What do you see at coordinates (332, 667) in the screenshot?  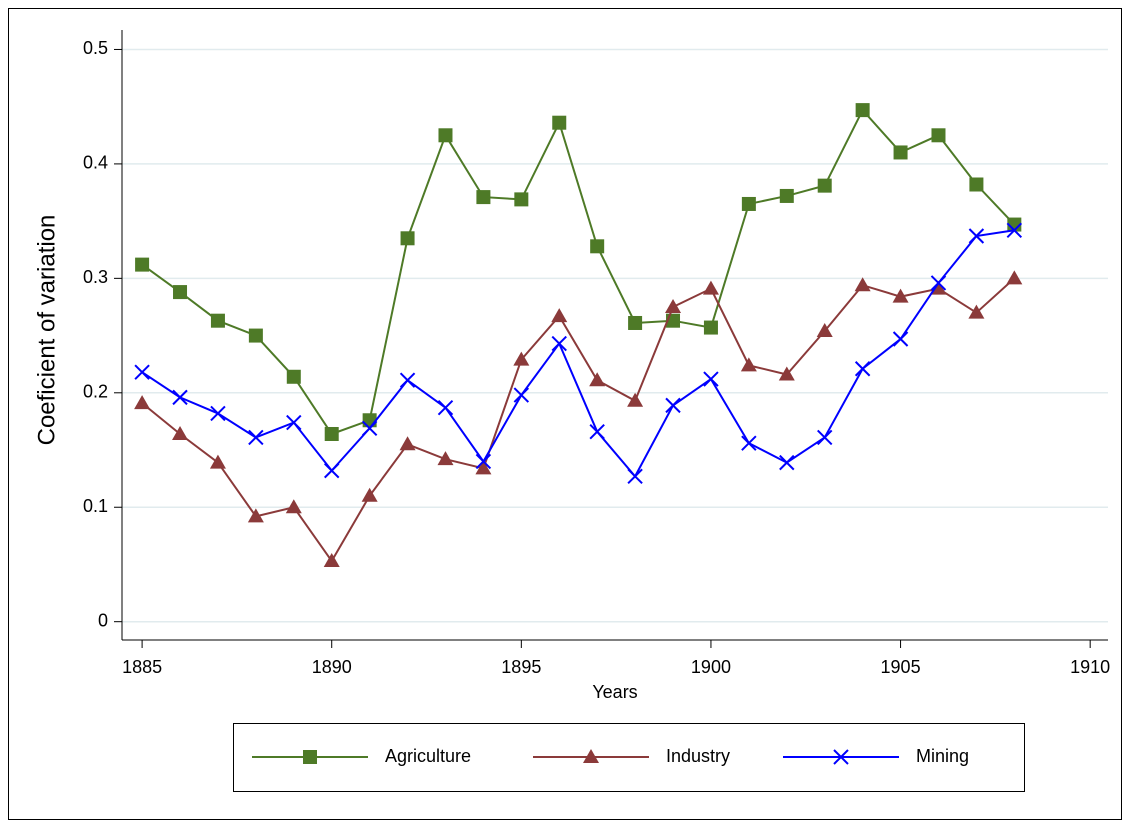 I see `x-tick-label: 1890` at bounding box center [332, 667].